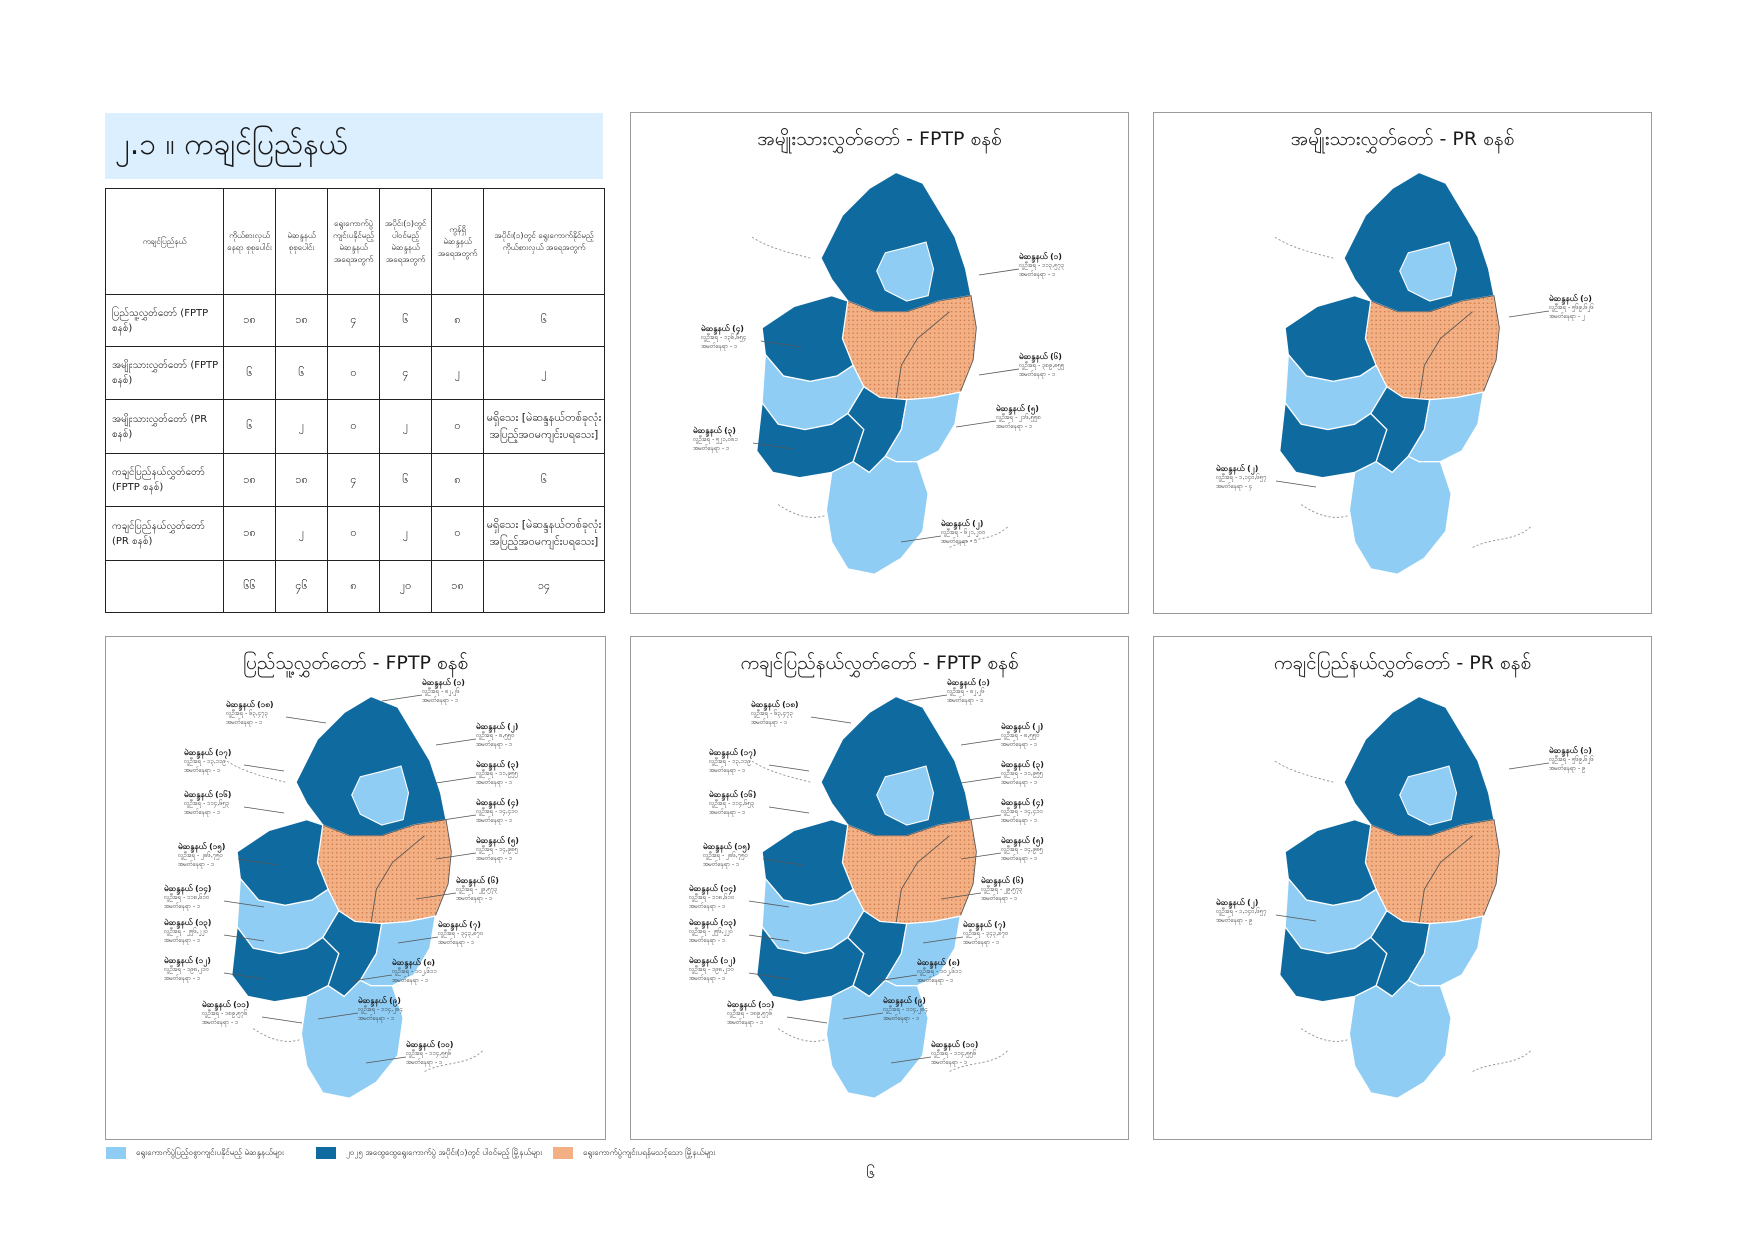 This screenshot has width=1754, height=1241. What do you see at coordinates (984, 924) in the screenshot?
I see `constituency-name: မဲဆန္ဒနယ် (၇)` at bounding box center [984, 924].